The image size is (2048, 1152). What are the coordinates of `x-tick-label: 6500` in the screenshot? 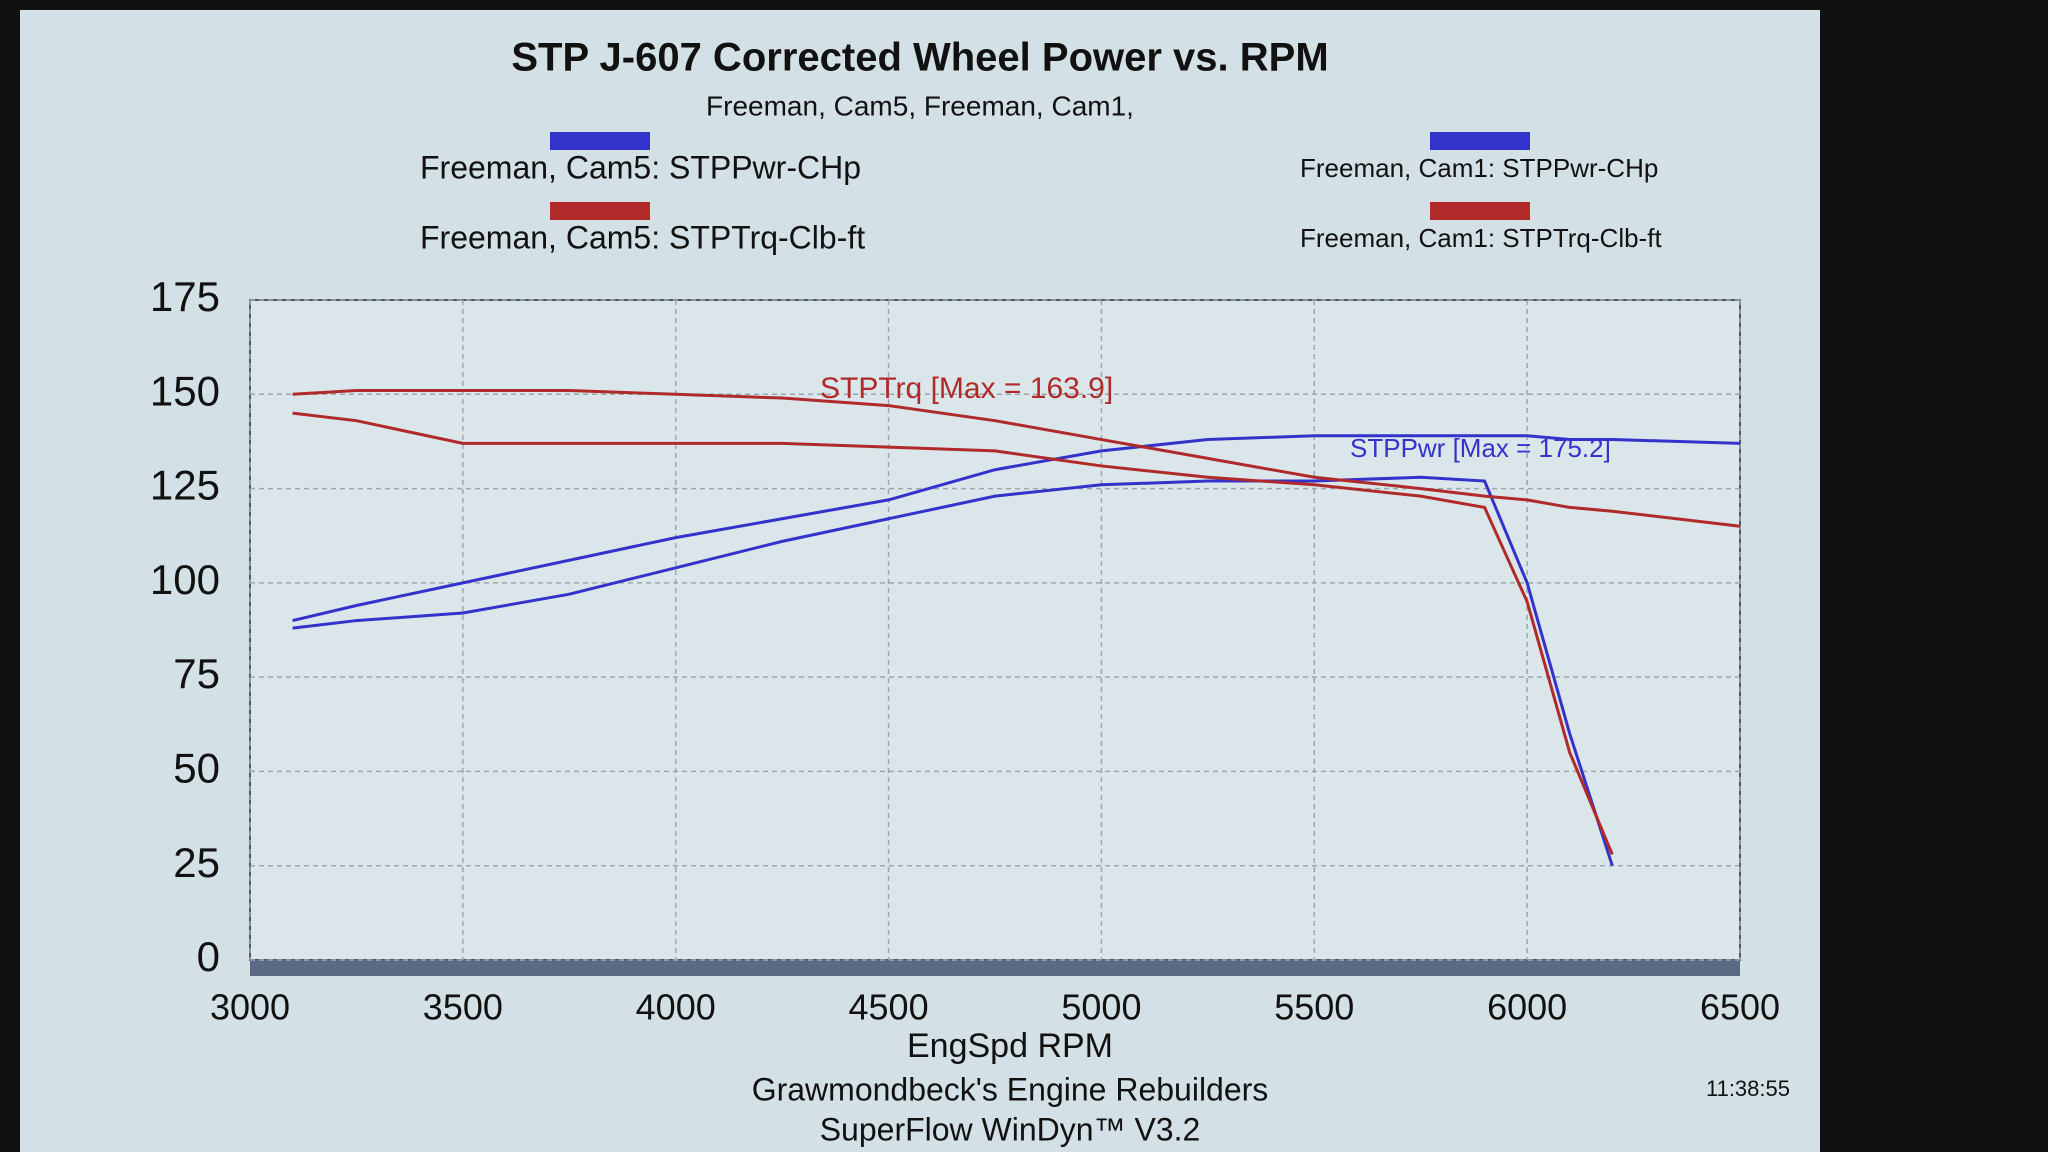 It's located at (1740, 1007).